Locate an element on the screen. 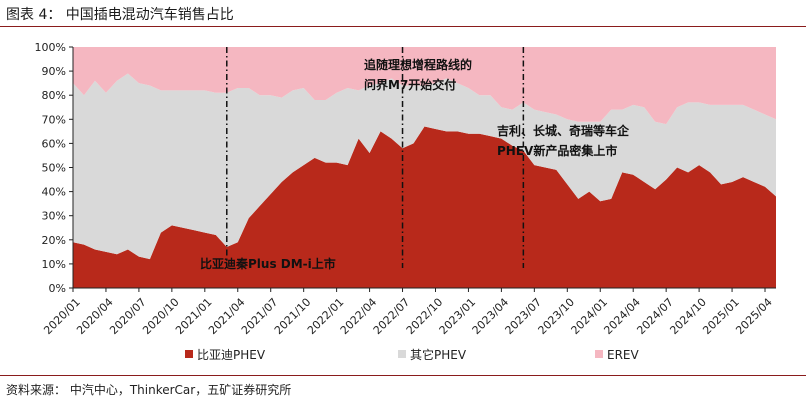 The height and width of the screenshot is (402, 806). legend-label: 比亚迪PHEV is located at coordinates (231, 355).